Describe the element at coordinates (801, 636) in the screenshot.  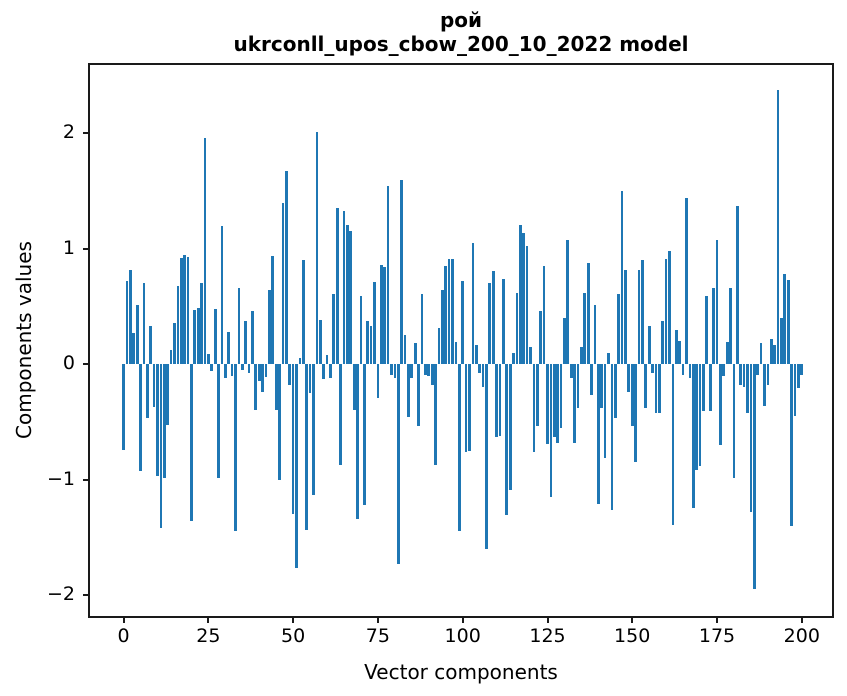
I see `x-tick-label: 200` at that location.